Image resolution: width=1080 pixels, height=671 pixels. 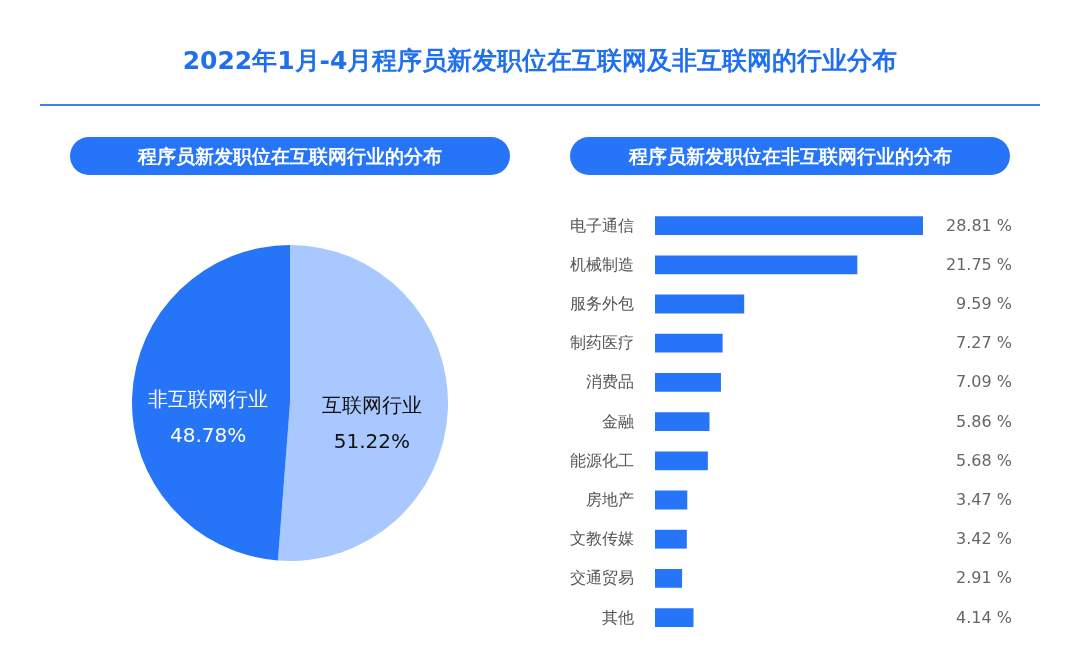 What do you see at coordinates (984, 617) in the screenshot?
I see `data-label: 4.14 %` at bounding box center [984, 617].